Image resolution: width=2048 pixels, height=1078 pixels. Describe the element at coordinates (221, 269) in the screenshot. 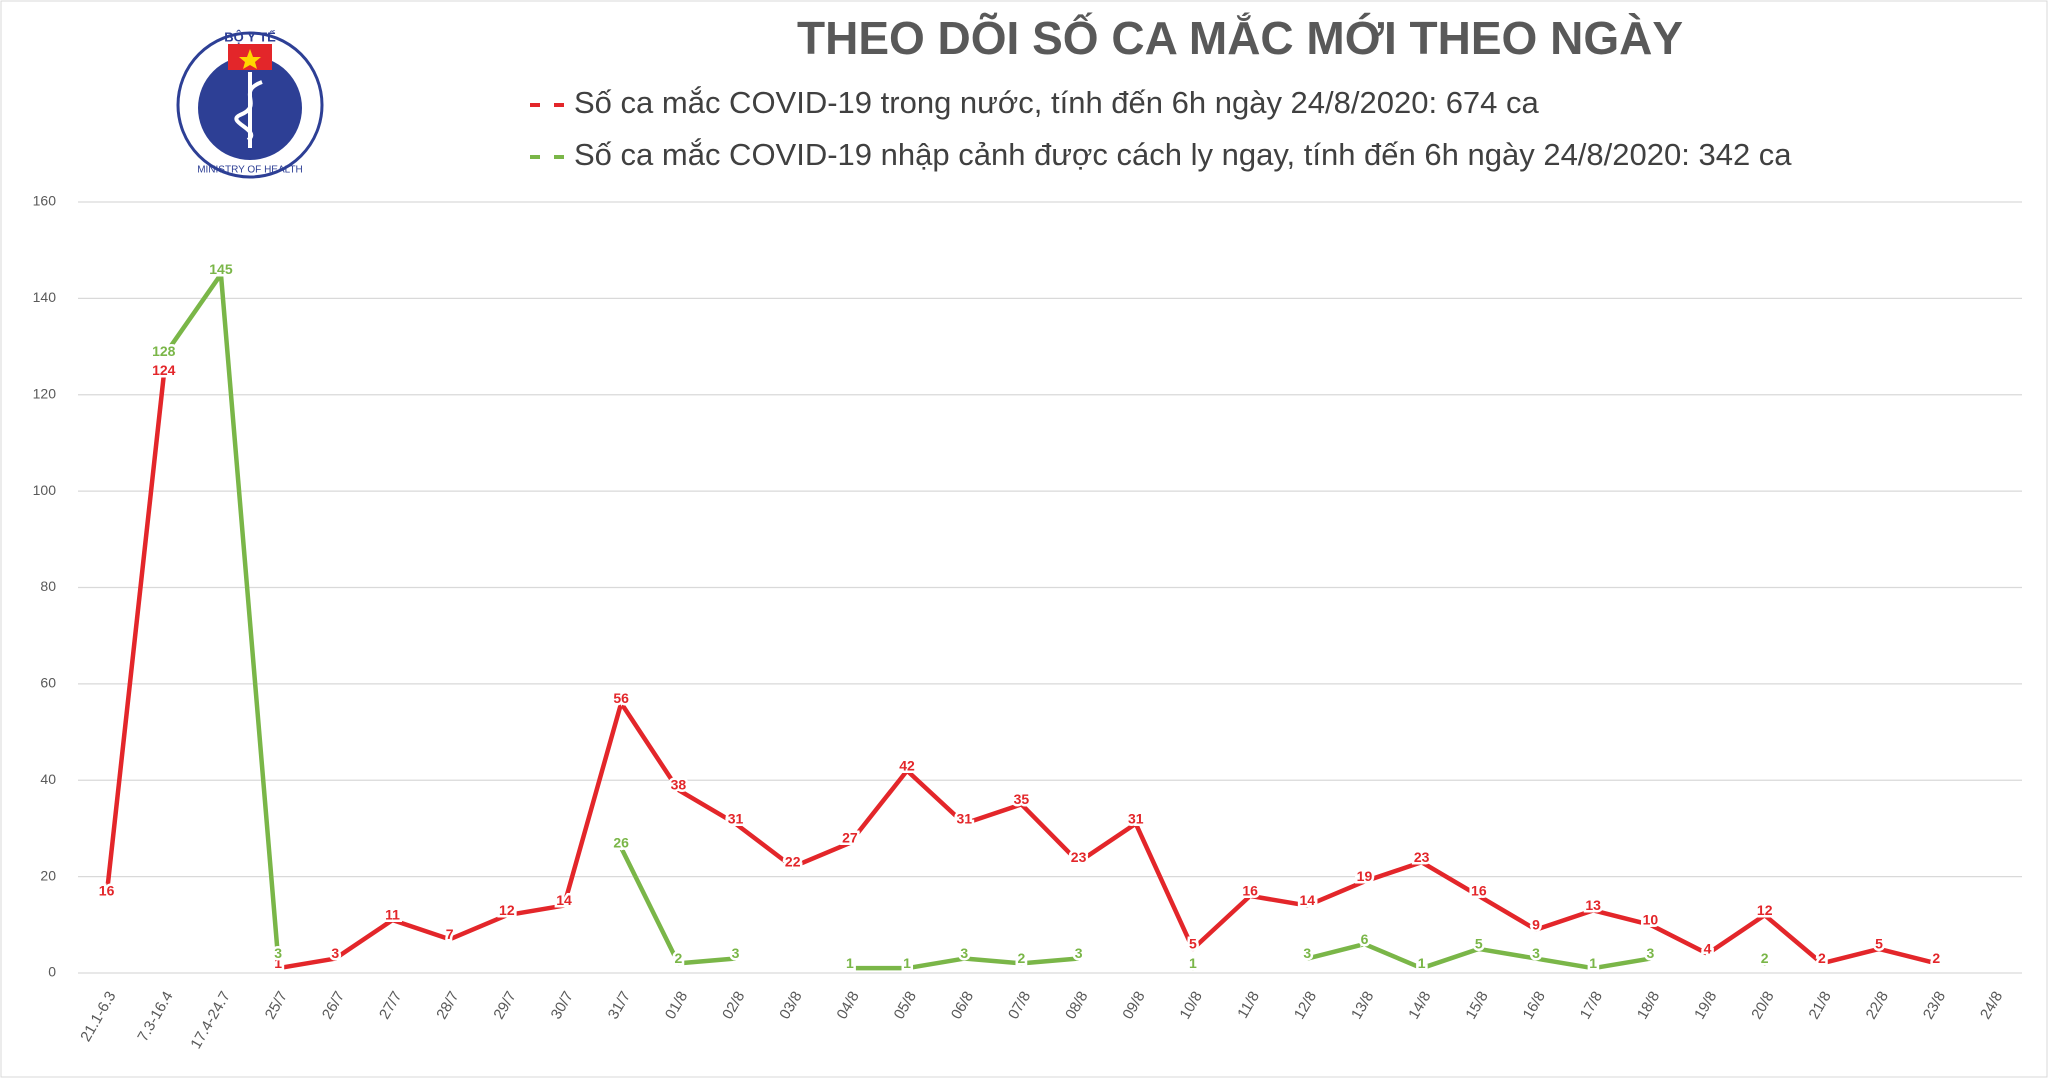

I see `data-label: 145` at that location.